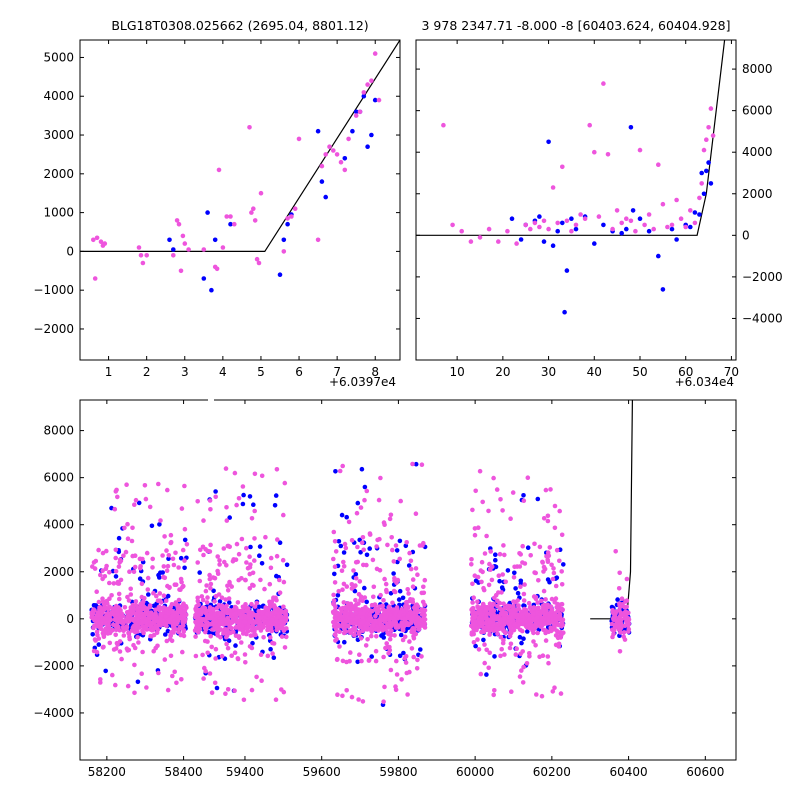 This screenshot has width=800, height=800. Describe the element at coordinates (611, 510) in the screenshot. I see `model-curve` at that location.